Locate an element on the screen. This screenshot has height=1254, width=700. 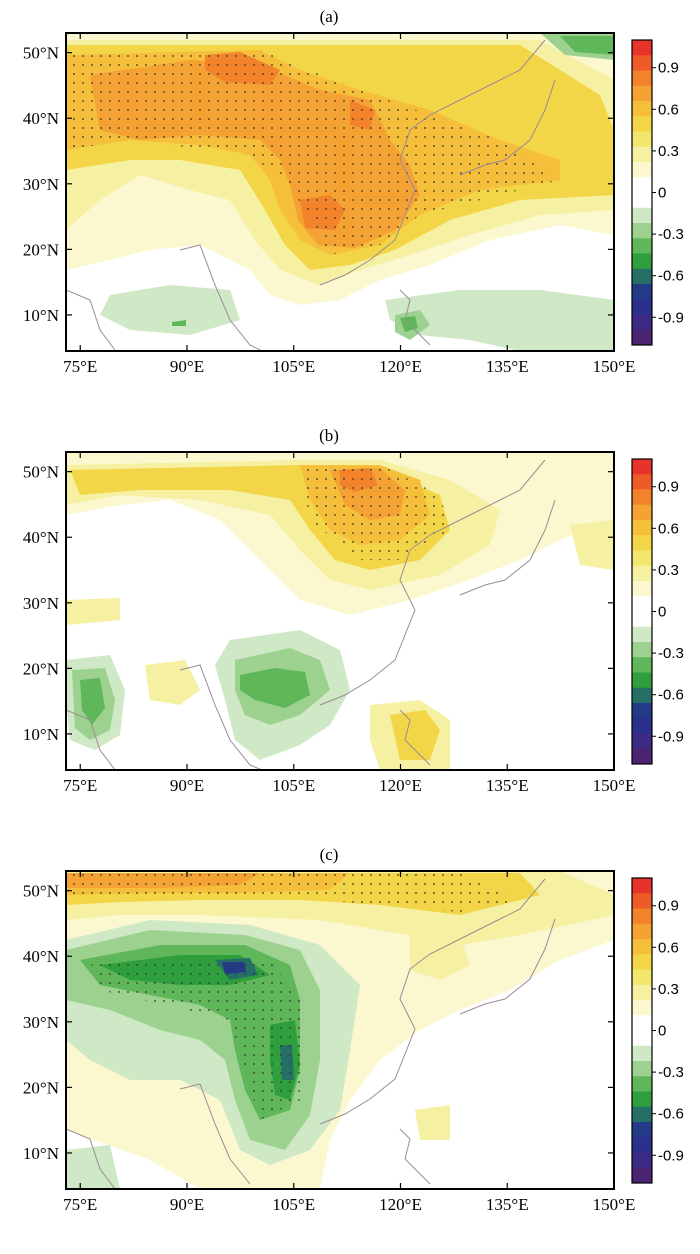
panel-b-lon-label: 90°E is located at coordinates (187, 785).